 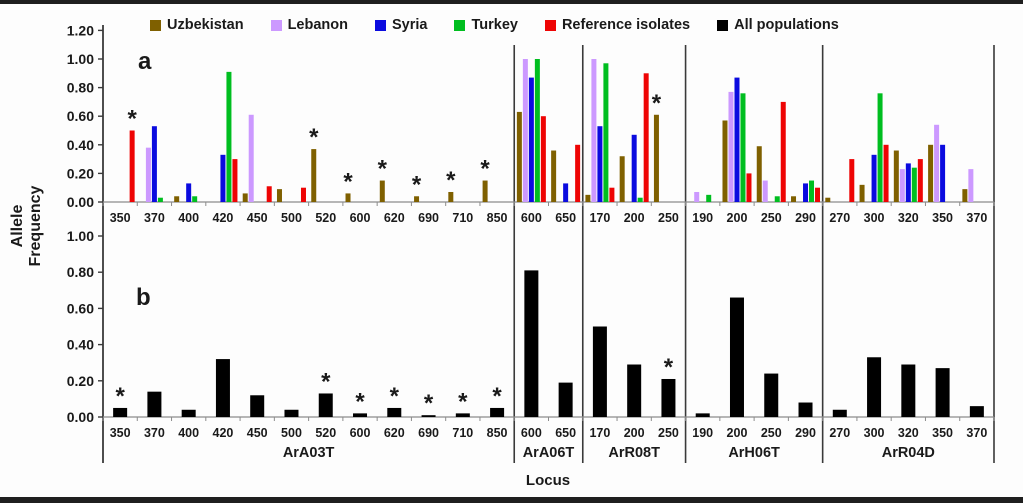 What do you see at coordinates (525, 130) in the screenshot?
I see `bar-a-ArA06T-600-lebanon` at bounding box center [525, 130].